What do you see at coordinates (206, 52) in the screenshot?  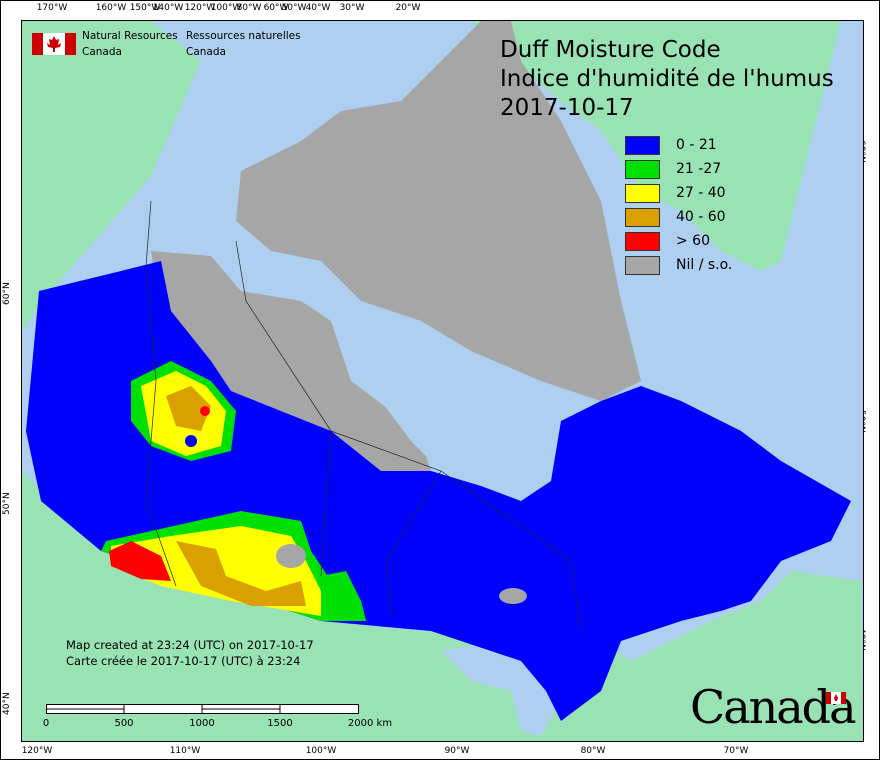 I see `agency-fr-line2: Canada` at bounding box center [206, 52].